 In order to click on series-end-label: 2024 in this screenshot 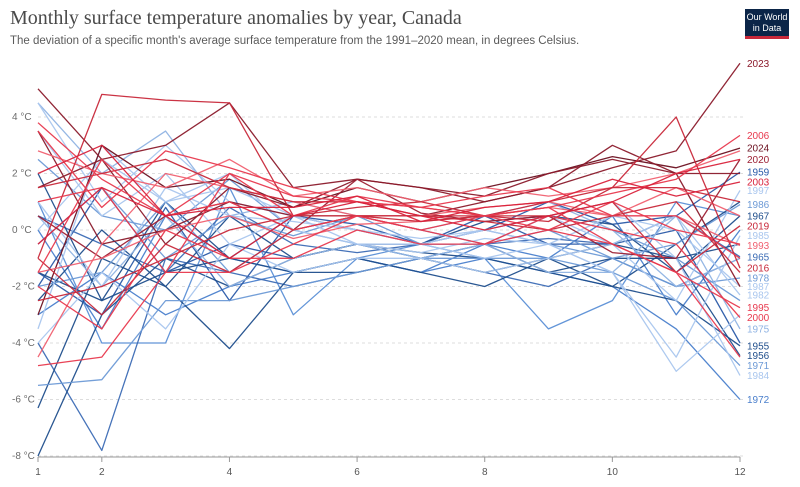, I will do `click(758, 149)`.